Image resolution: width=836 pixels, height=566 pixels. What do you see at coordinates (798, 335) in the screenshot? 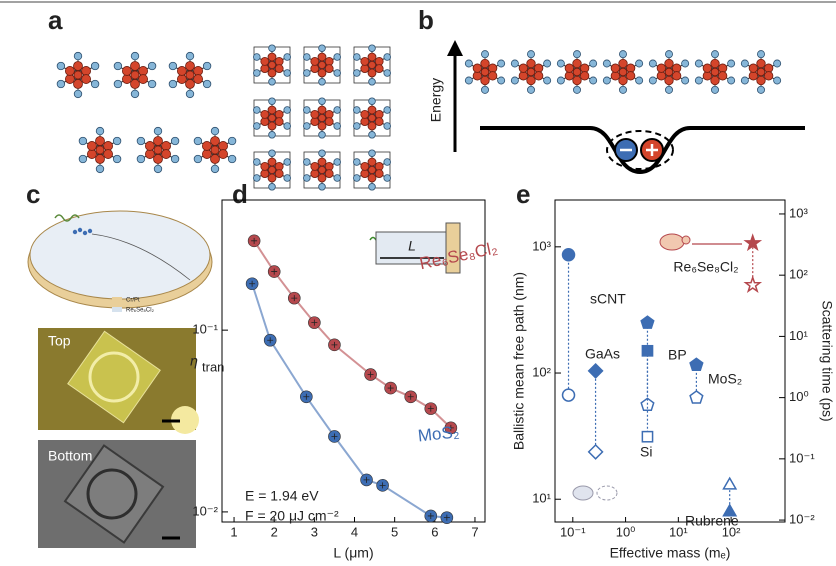
I see `y2-tick-label: 10¹` at bounding box center [798, 335].